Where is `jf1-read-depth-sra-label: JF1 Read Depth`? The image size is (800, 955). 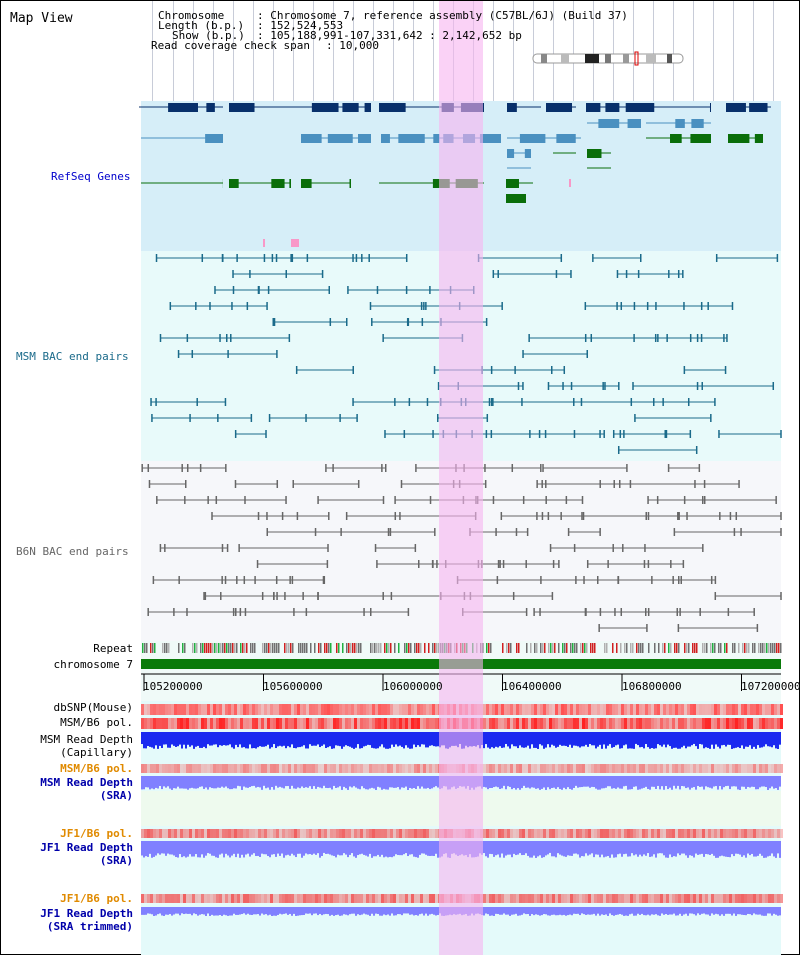 jf1-read-depth-sra-label: JF1 Read Depth is located at coordinates (86, 847).